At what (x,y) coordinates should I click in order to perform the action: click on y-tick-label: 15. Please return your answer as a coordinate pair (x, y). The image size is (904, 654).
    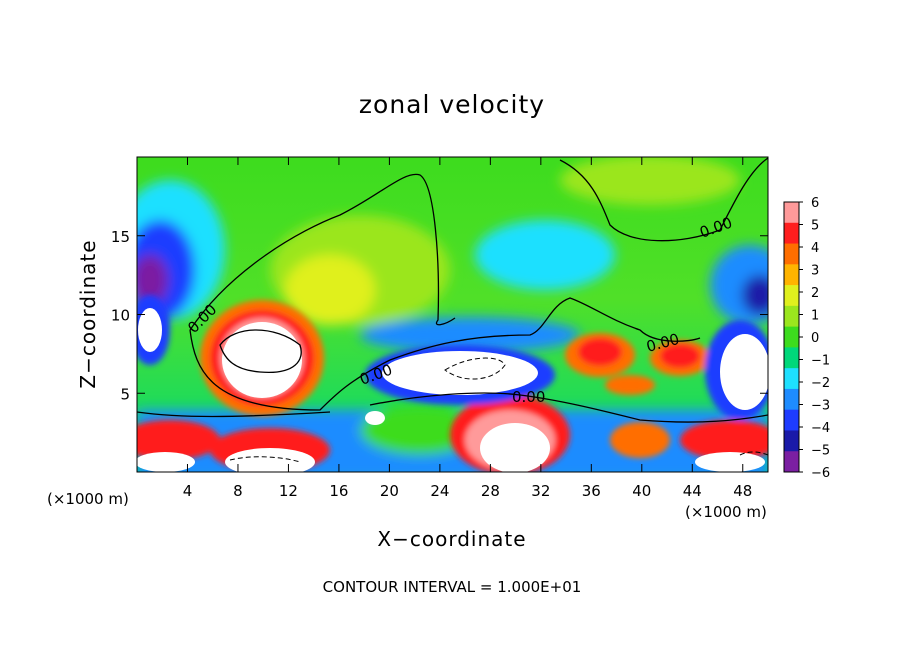
    Looking at the image, I should click on (120, 237).